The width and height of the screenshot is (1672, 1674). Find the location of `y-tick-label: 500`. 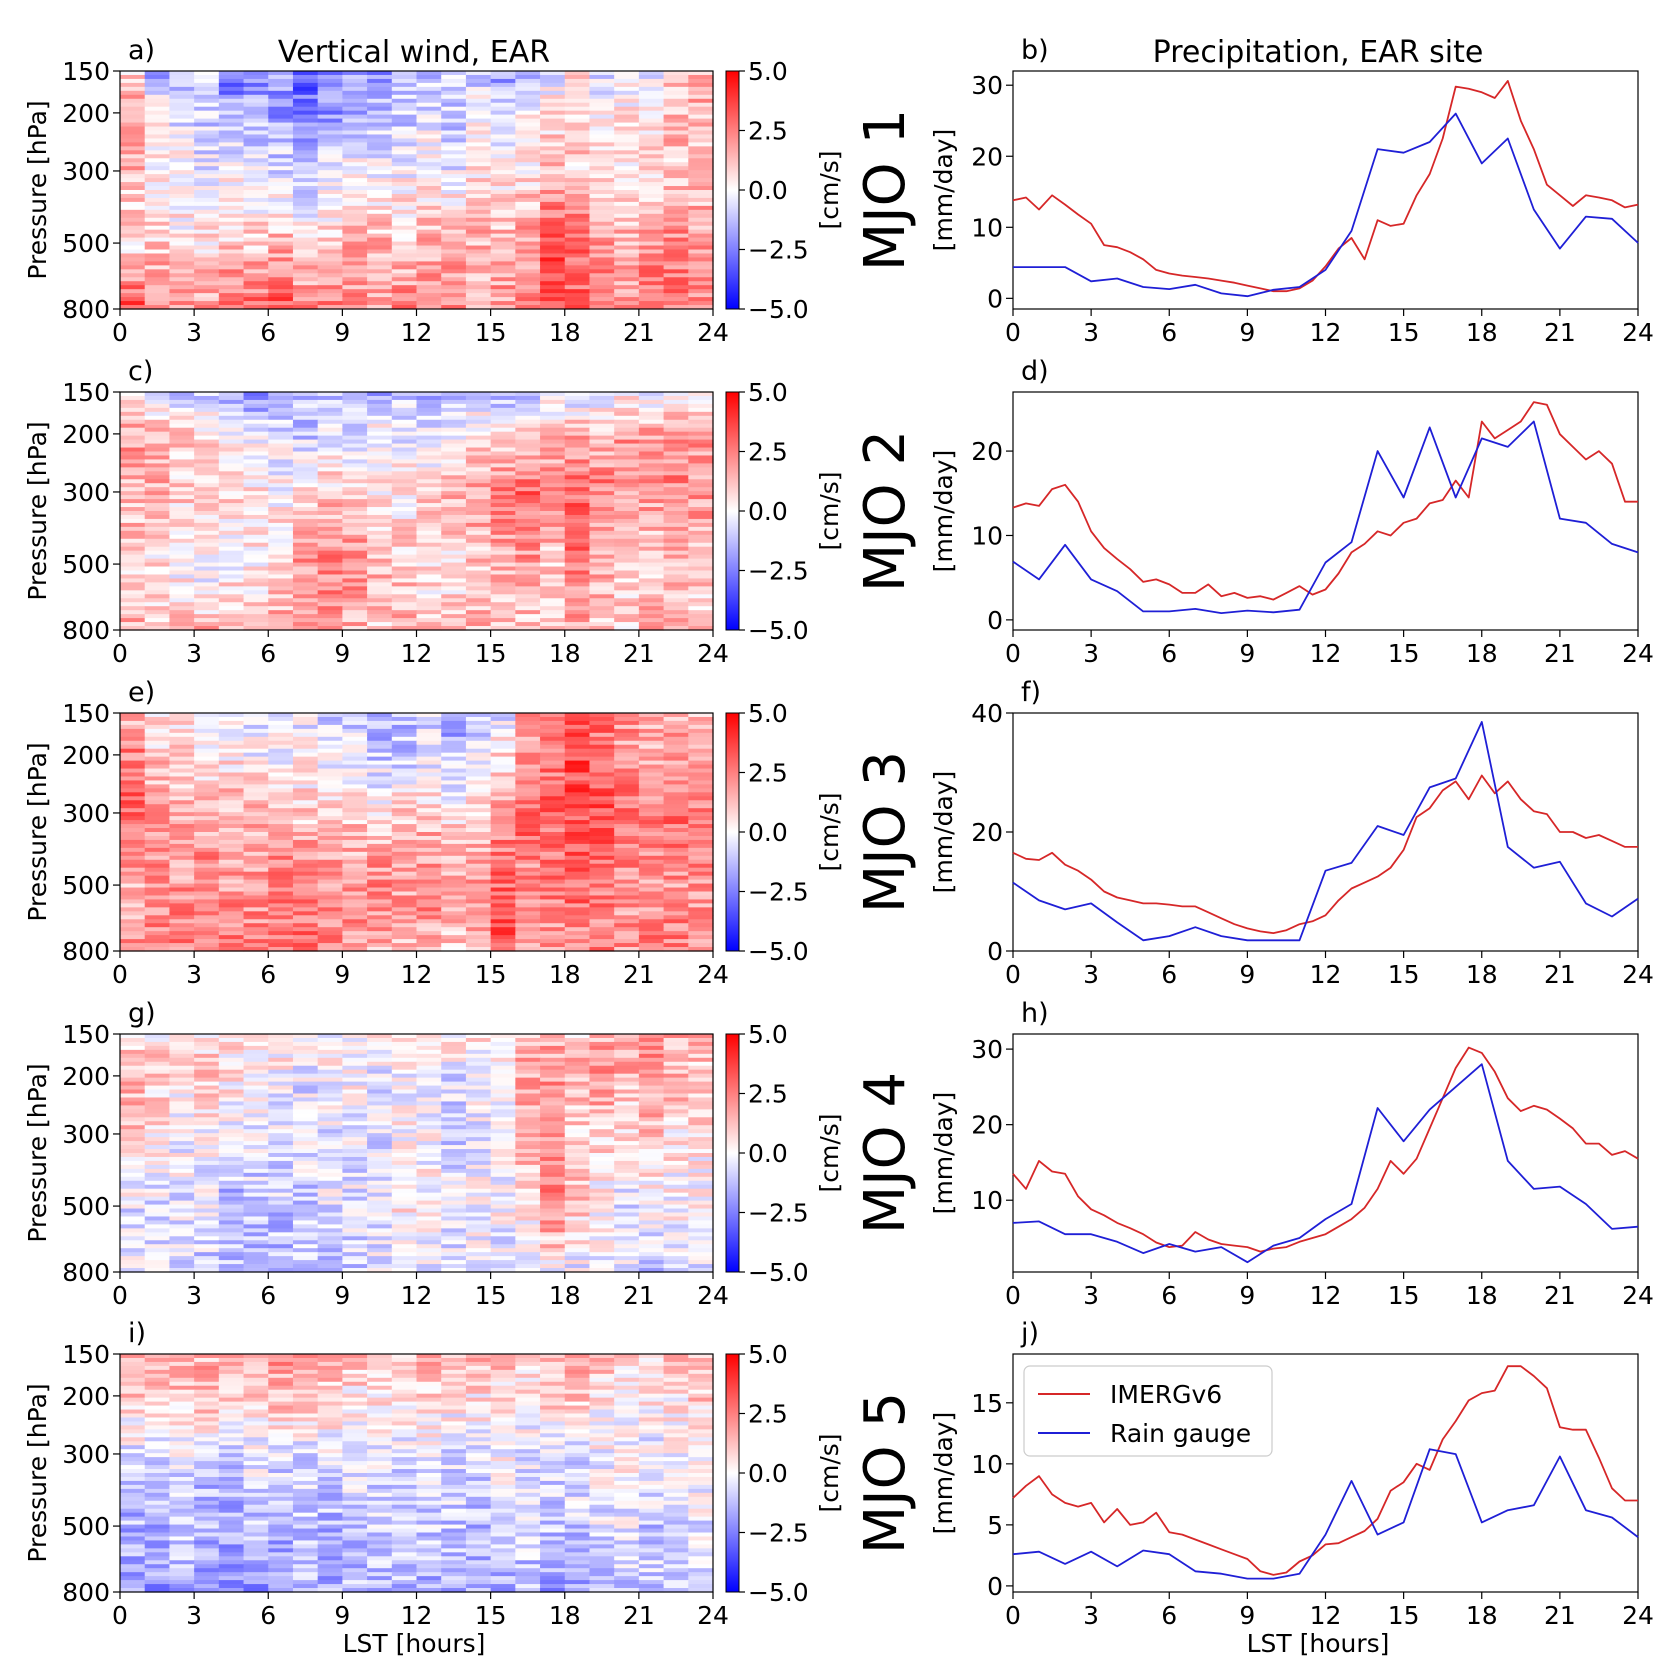

y-tick-label: 500 is located at coordinates (86, 243).